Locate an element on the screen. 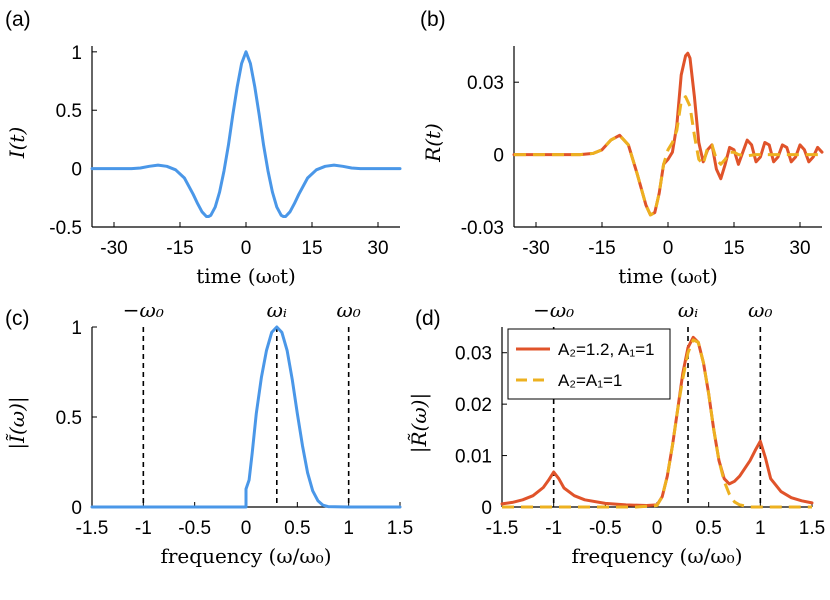 This screenshot has width=830, height=600. legend-box is located at coordinates (589, 364).